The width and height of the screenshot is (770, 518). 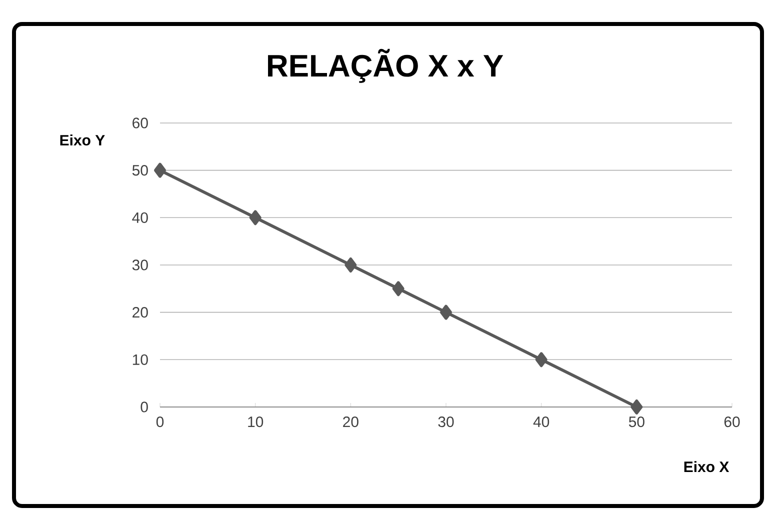 What do you see at coordinates (140, 359) in the screenshot?
I see `y-tick-label: 10` at bounding box center [140, 359].